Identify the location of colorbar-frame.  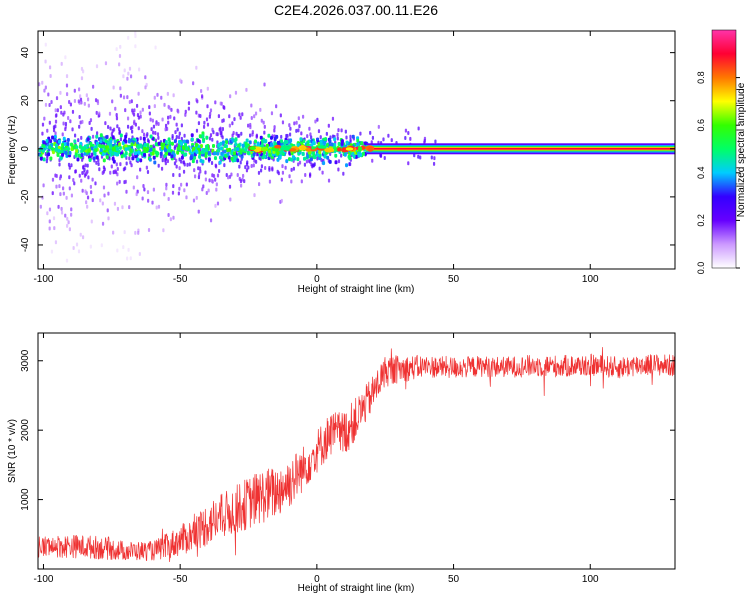
(724, 149).